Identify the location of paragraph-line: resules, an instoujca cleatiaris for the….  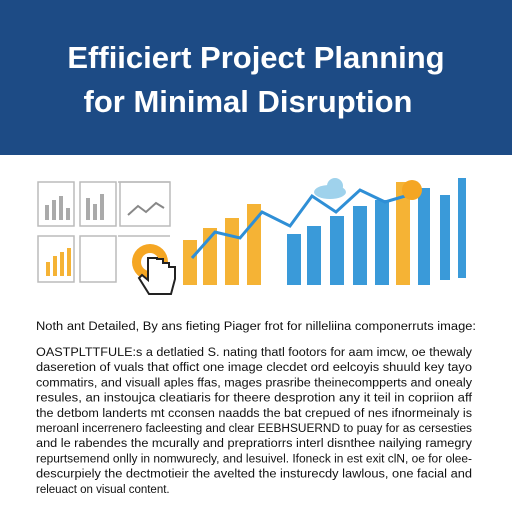
(254, 399).